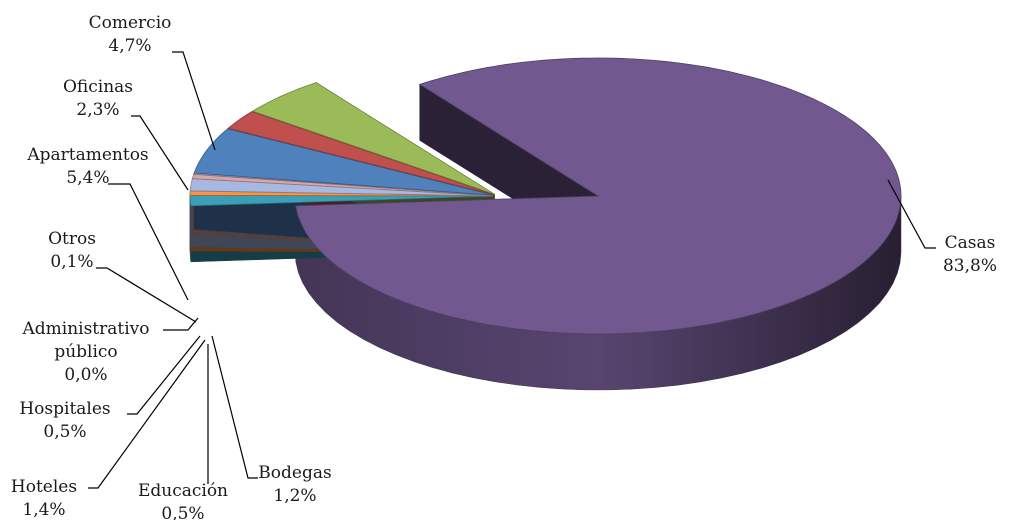 Image resolution: width=1012 pixels, height=520 pixels. What do you see at coordinates (343, 162) in the screenshot?
I see `slice-apartamentos` at bounding box center [343, 162].